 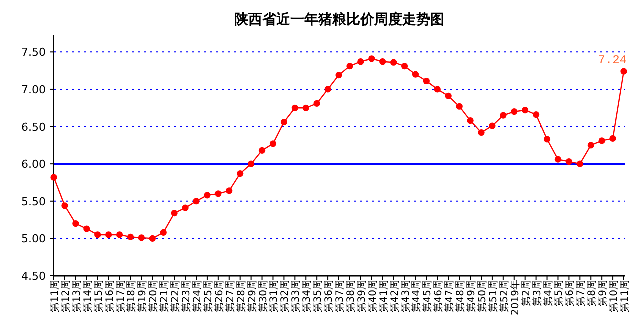 What do you see at coordinates (612, 61) in the screenshot?
I see `data-label: 7.24` at bounding box center [612, 61].